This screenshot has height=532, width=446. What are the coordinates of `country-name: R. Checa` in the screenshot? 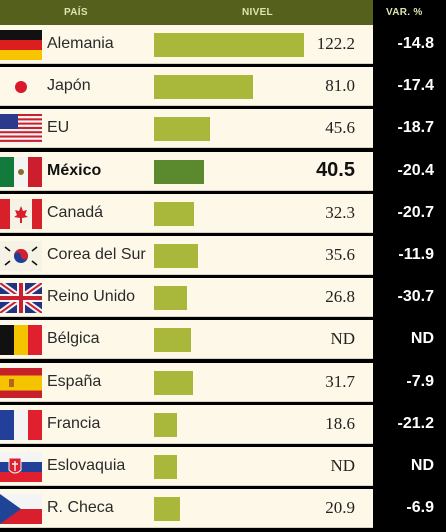 It's located at (80, 508).